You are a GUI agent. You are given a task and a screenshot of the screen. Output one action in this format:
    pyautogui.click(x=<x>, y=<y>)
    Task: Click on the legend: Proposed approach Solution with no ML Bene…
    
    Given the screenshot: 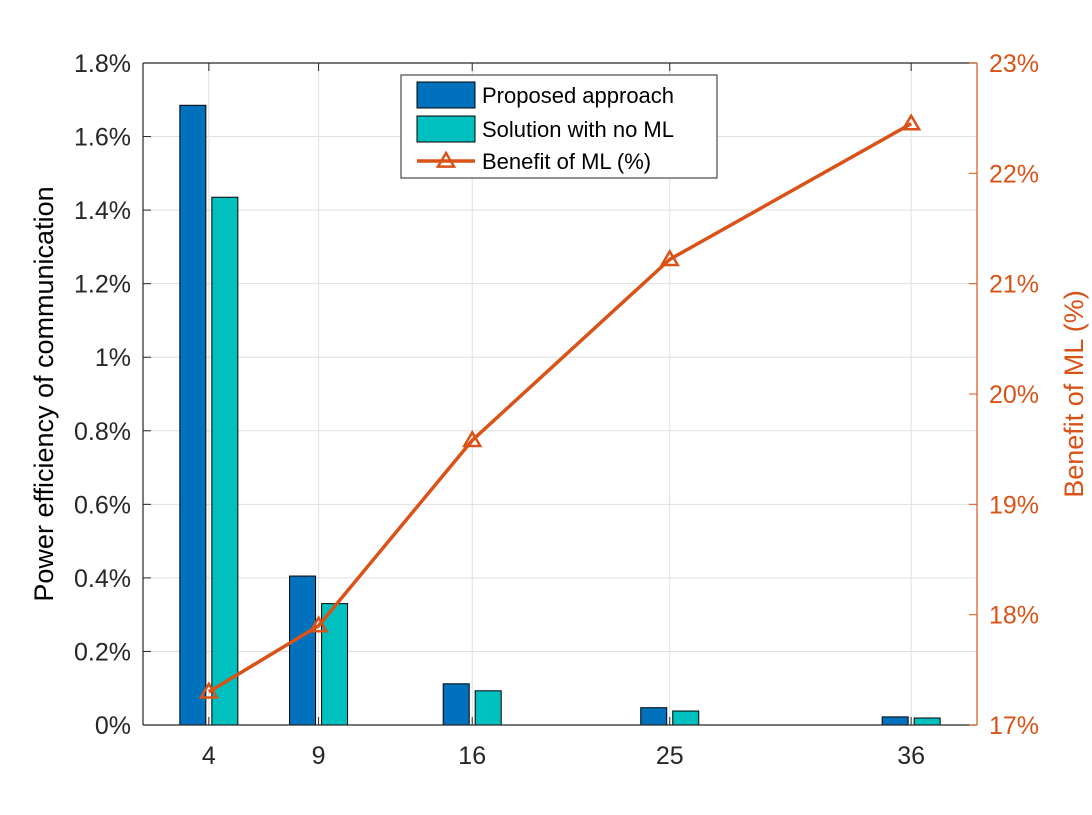 What is the action you would take?
    pyautogui.click(x=559, y=126)
    